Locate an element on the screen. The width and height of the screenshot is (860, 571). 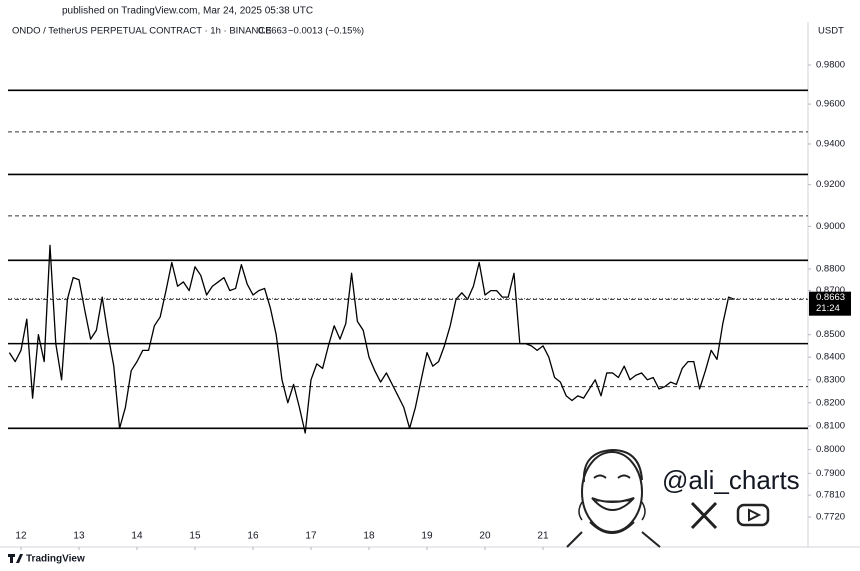
footer-brand: TradingView is located at coordinates (55, 559).